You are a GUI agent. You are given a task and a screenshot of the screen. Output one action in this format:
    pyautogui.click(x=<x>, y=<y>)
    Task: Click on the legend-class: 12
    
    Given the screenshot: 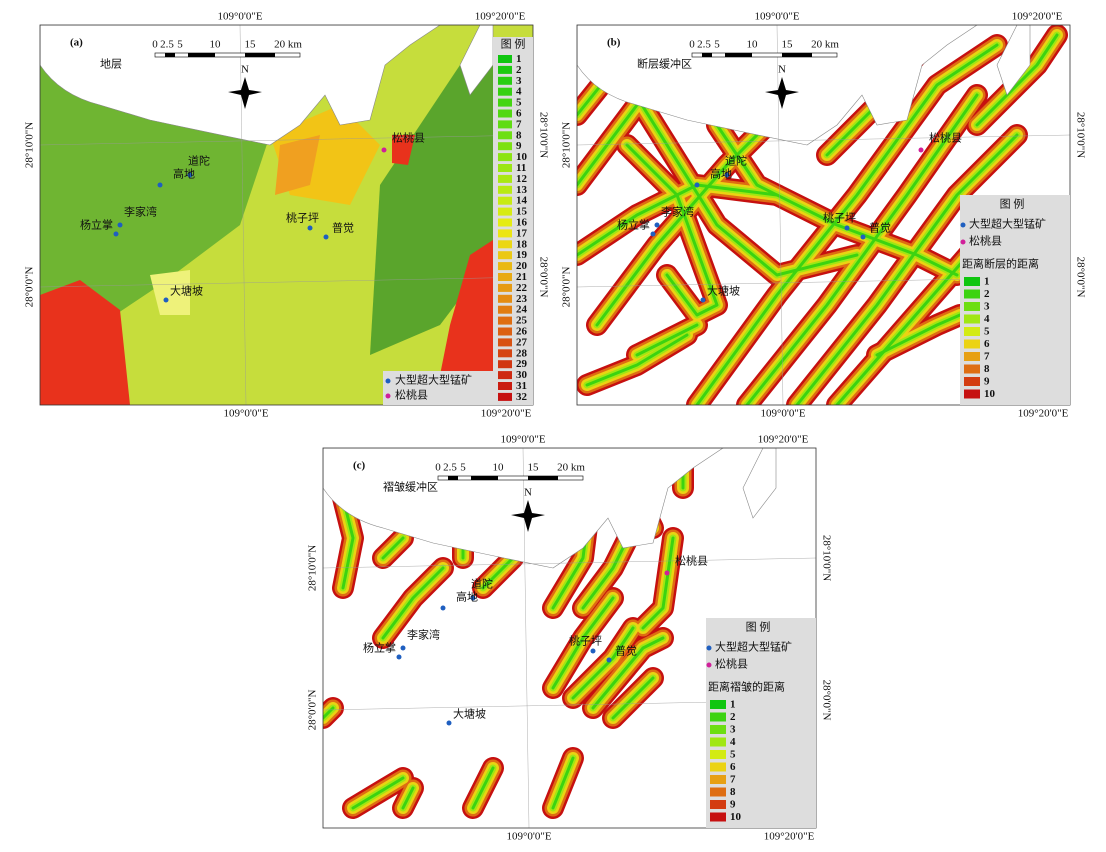 What is the action you would take?
    pyautogui.click(x=522, y=179)
    